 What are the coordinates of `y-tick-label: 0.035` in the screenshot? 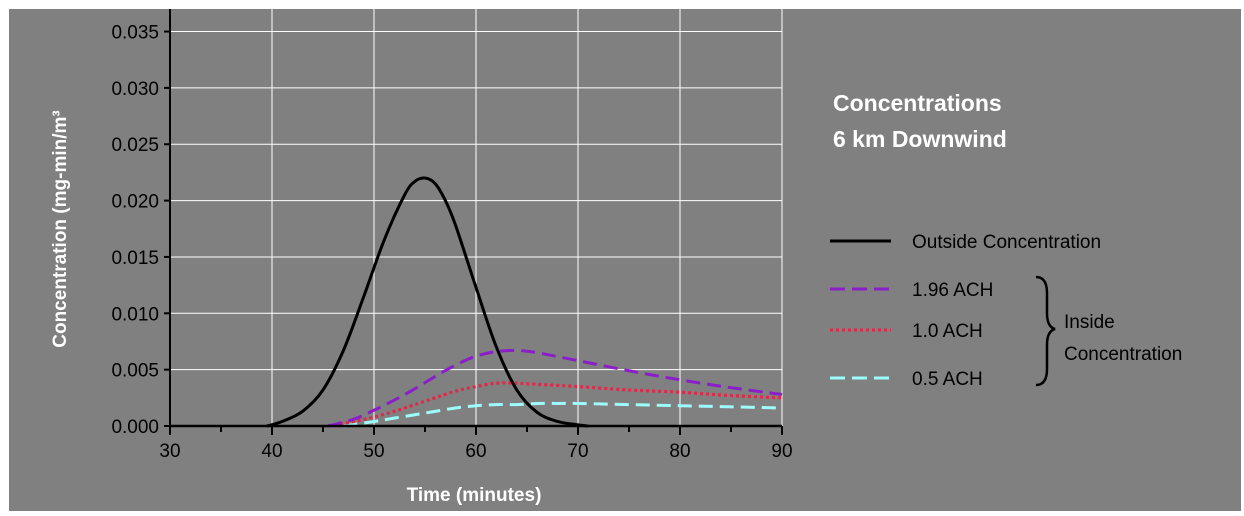 It's located at (135, 33).